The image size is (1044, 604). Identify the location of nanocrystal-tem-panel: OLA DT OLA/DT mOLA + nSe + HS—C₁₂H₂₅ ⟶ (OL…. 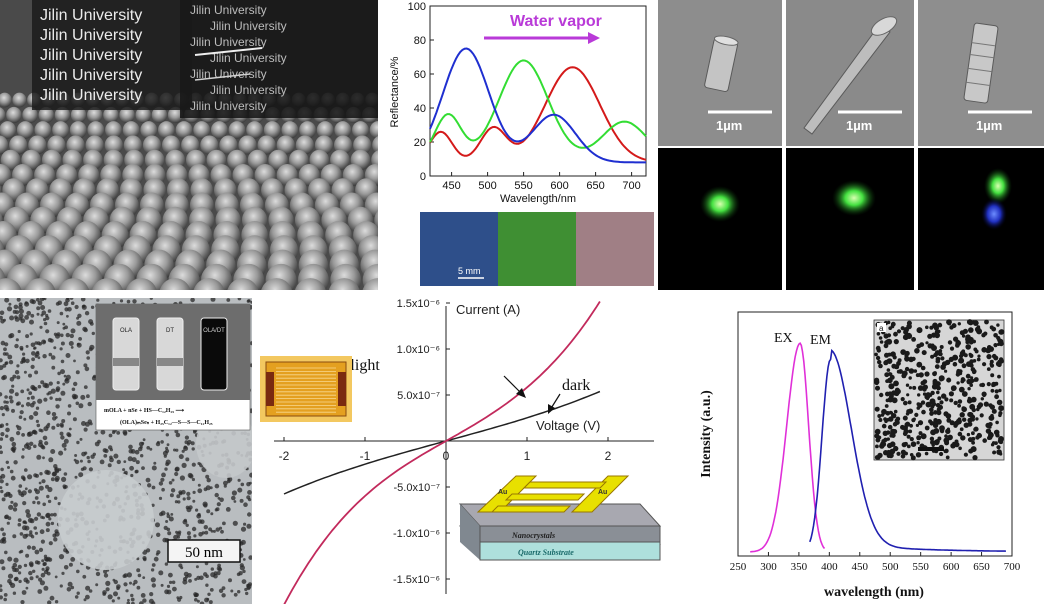
(126, 451).